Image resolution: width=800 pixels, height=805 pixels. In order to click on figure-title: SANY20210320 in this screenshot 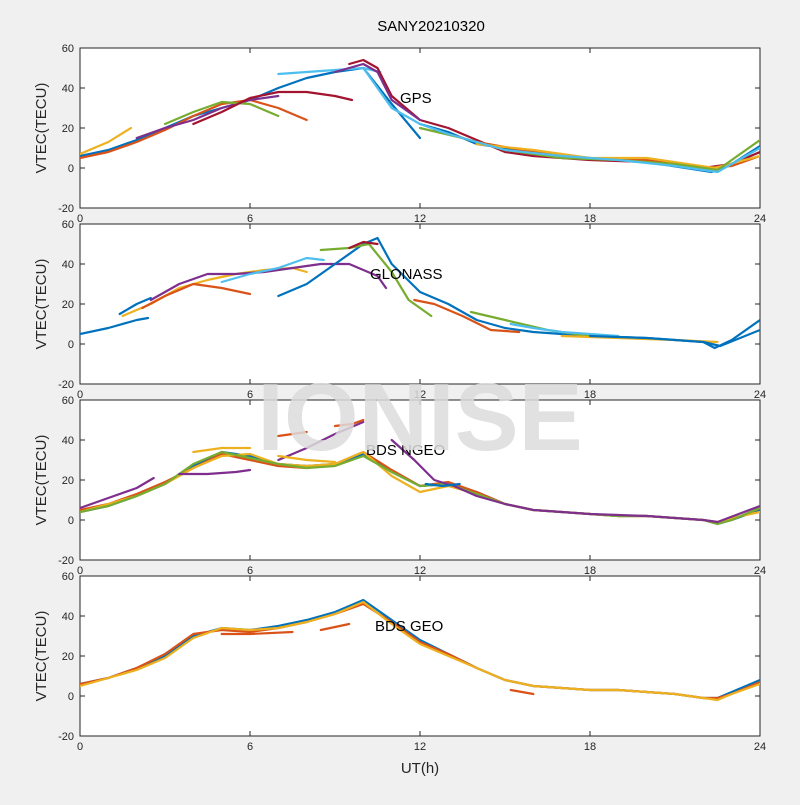, I will do `click(431, 26)`.